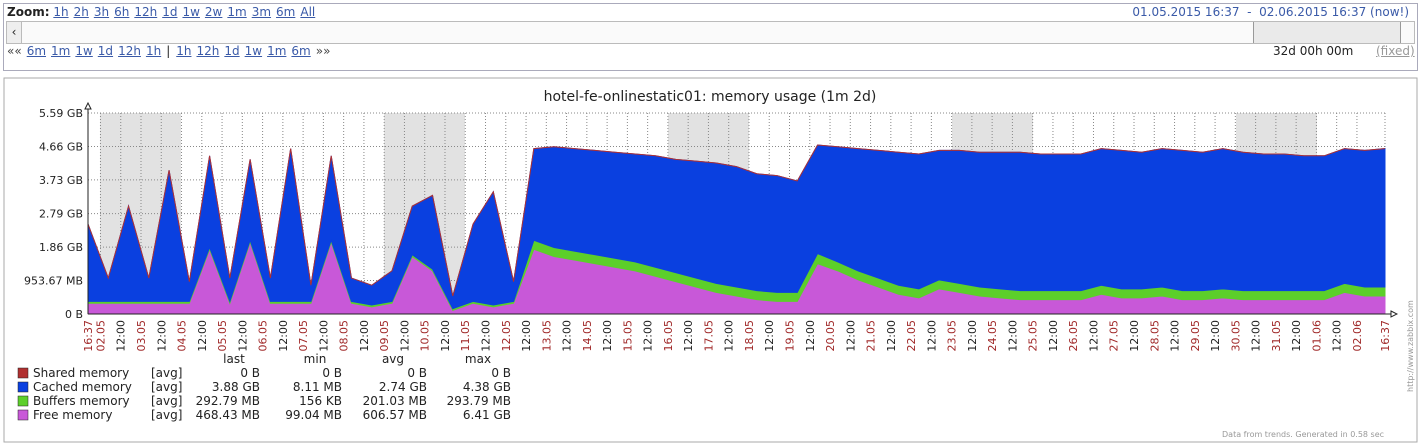 This screenshot has height=446, width=1421. What do you see at coordinates (61, 247) in the screenshot?
I see `y-tick-label: 1.86 GB` at bounding box center [61, 247].